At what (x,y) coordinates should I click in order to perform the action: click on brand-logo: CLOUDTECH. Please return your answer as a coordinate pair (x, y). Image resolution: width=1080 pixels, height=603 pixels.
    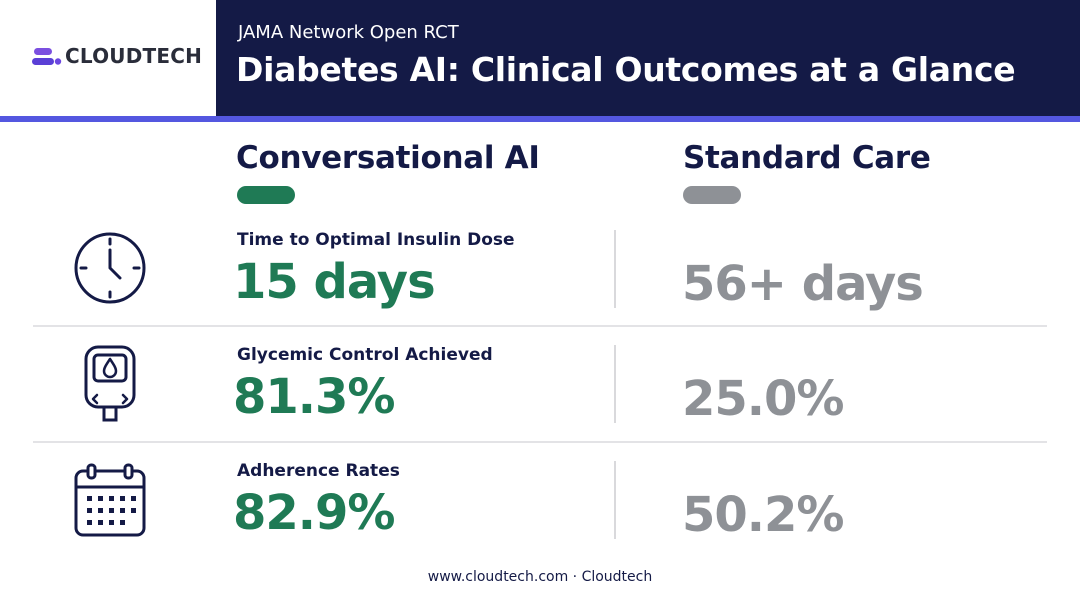
    Looking at the image, I should click on (108, 58).